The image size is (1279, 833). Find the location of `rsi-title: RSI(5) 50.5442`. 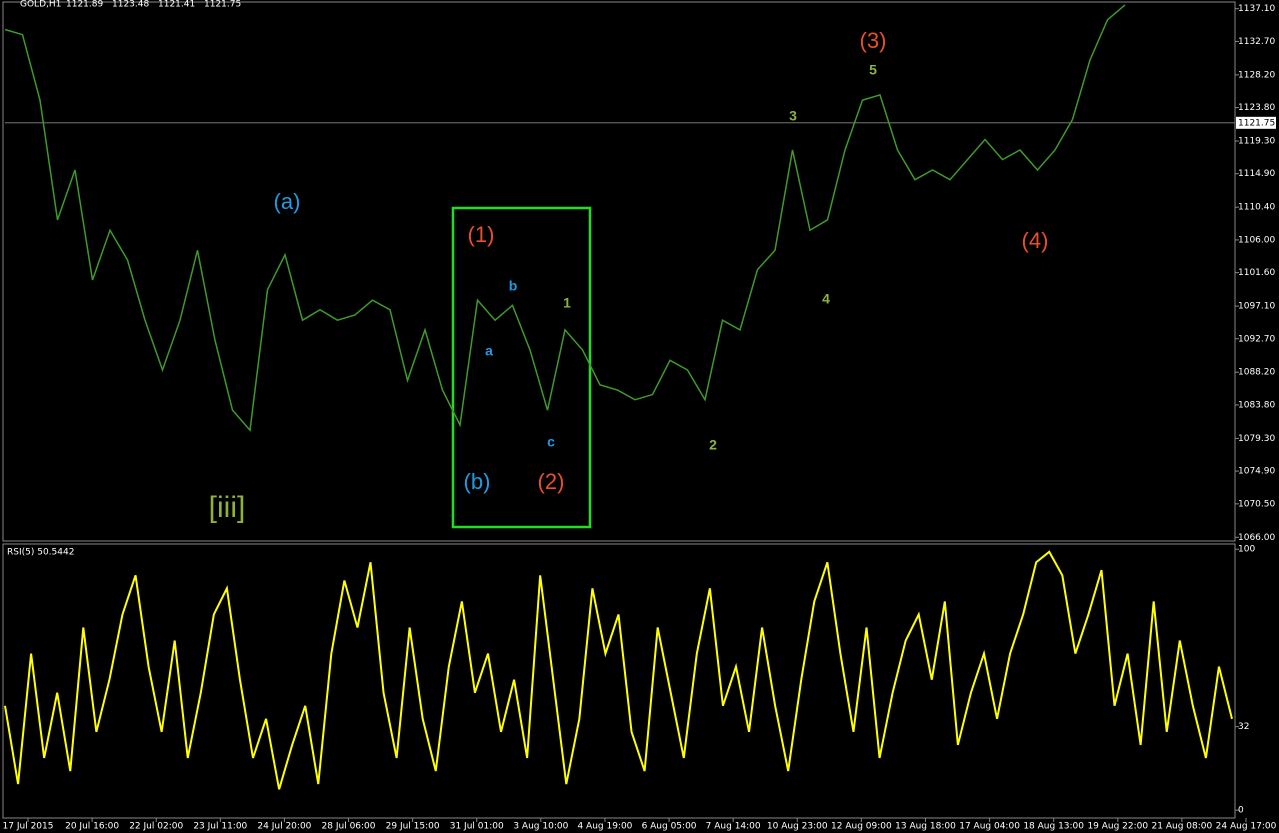

rsi-title: RSI(5) 50.5442 is located at coordinates (40, 553).